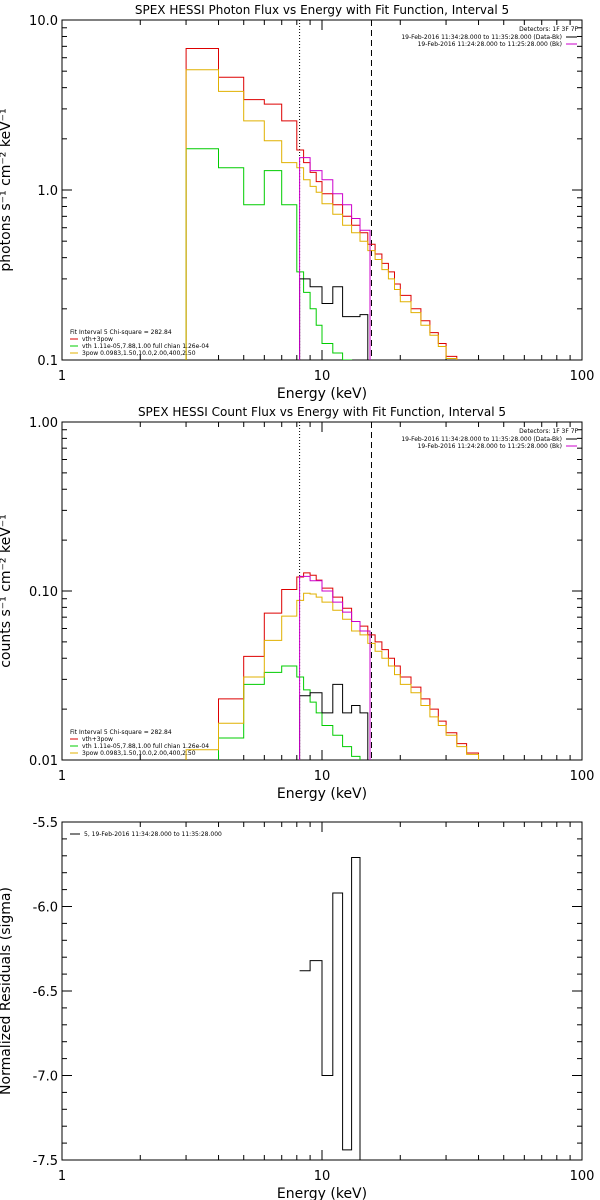 This screenshot has height=1200, width=600. Describe the element at coordinates (7, 189) in the screenshot. I see `y-axis-label: photons s⁻¹ cm⁻² keV⁻¹` at that location.